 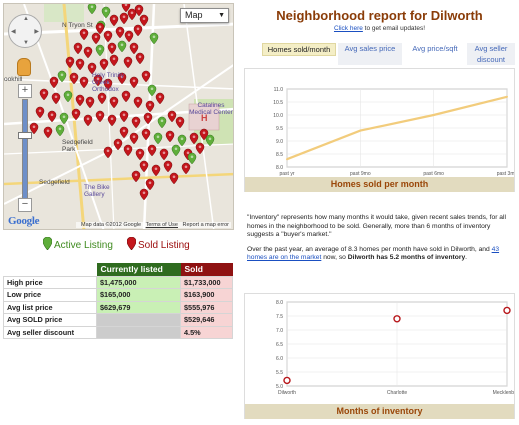 I want to click on map-type-select: Map ▼, so click(x=204, y=15).